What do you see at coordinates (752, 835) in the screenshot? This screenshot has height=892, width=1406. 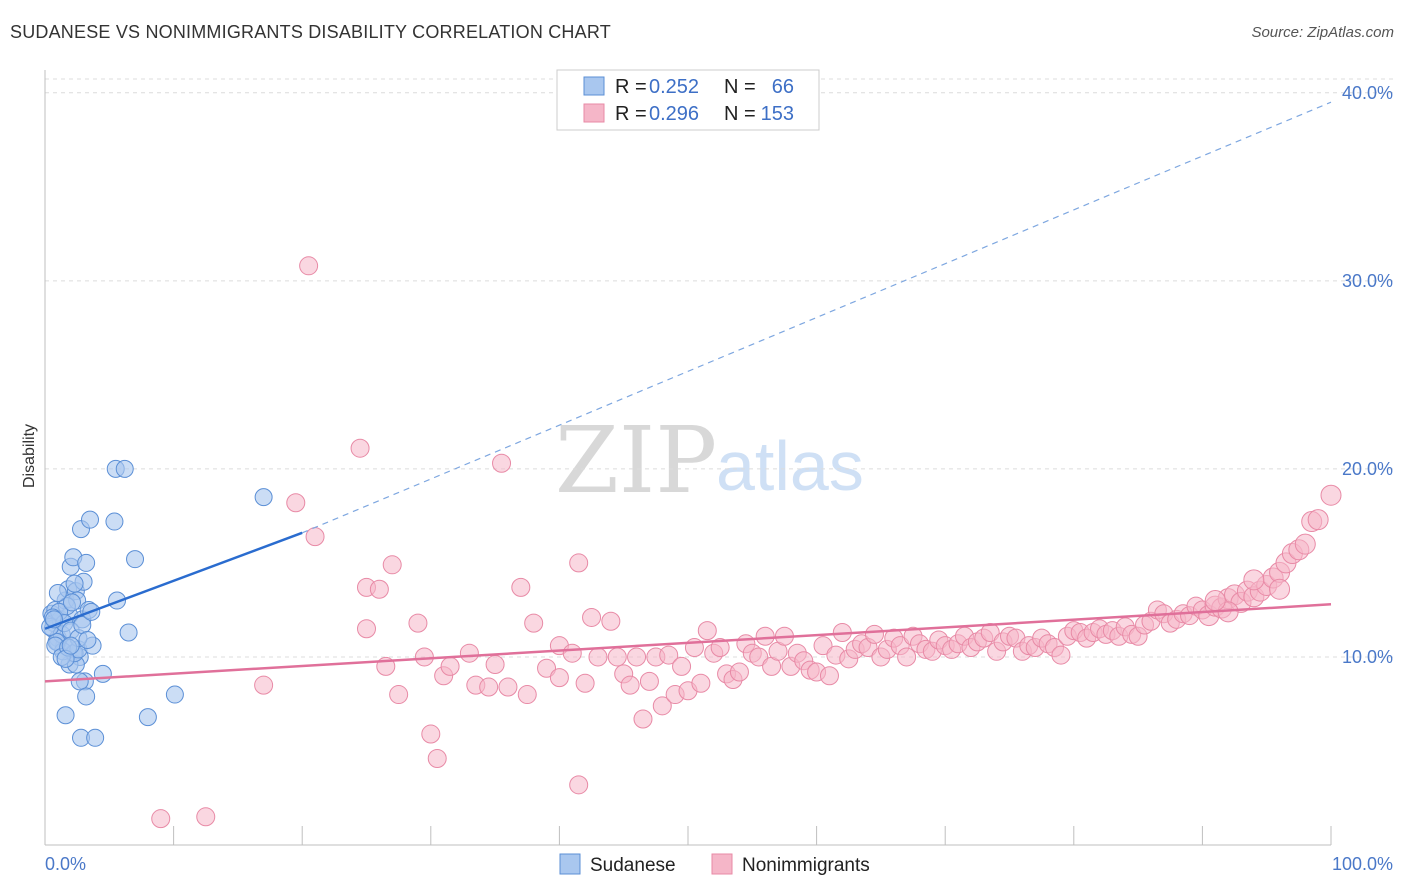 I see `x-ticks` at bounding box center [752, 835].